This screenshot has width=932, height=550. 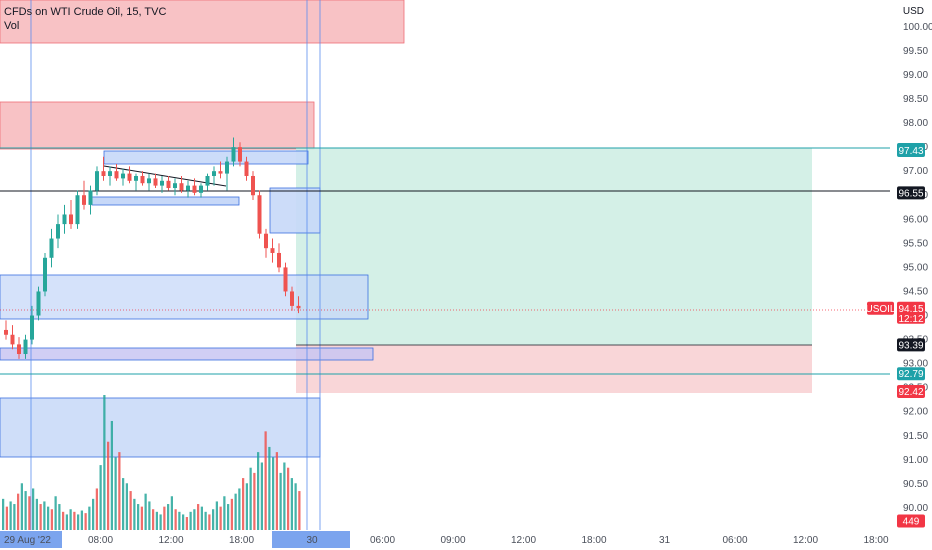 I want to click on y-tick-label: 94.50, so click(x=915, y=291).